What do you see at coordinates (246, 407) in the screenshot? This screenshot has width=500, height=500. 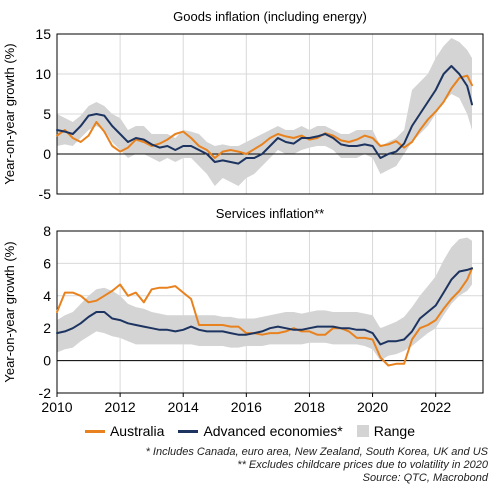 I see `services-x-tick-label: 2016` at bounding box center [246, 407].